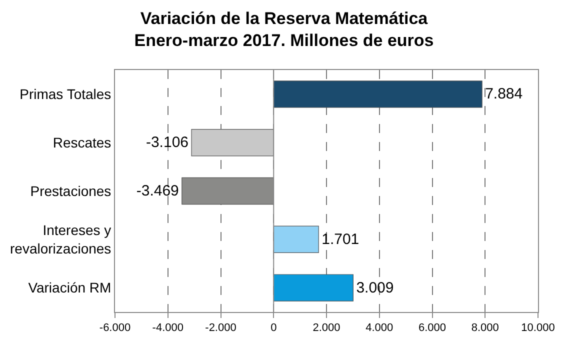 The width and height of the screenshot is (568, 344). I want to click on data-label: 7.884, so click(504, 94).